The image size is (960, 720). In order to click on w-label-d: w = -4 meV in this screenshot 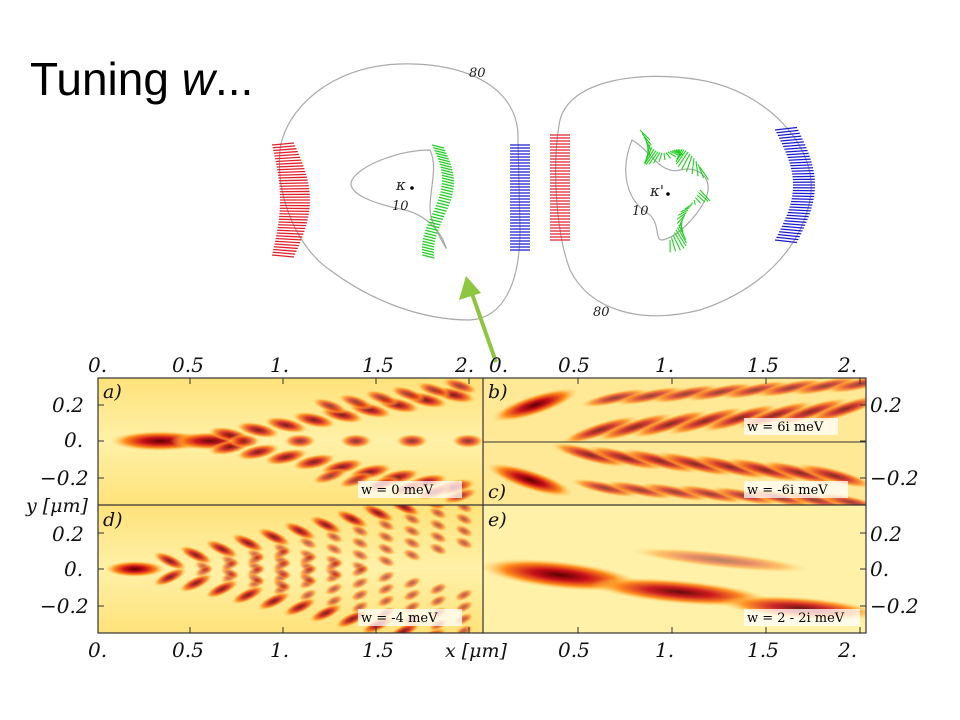, I will do `click(410, 617)`.